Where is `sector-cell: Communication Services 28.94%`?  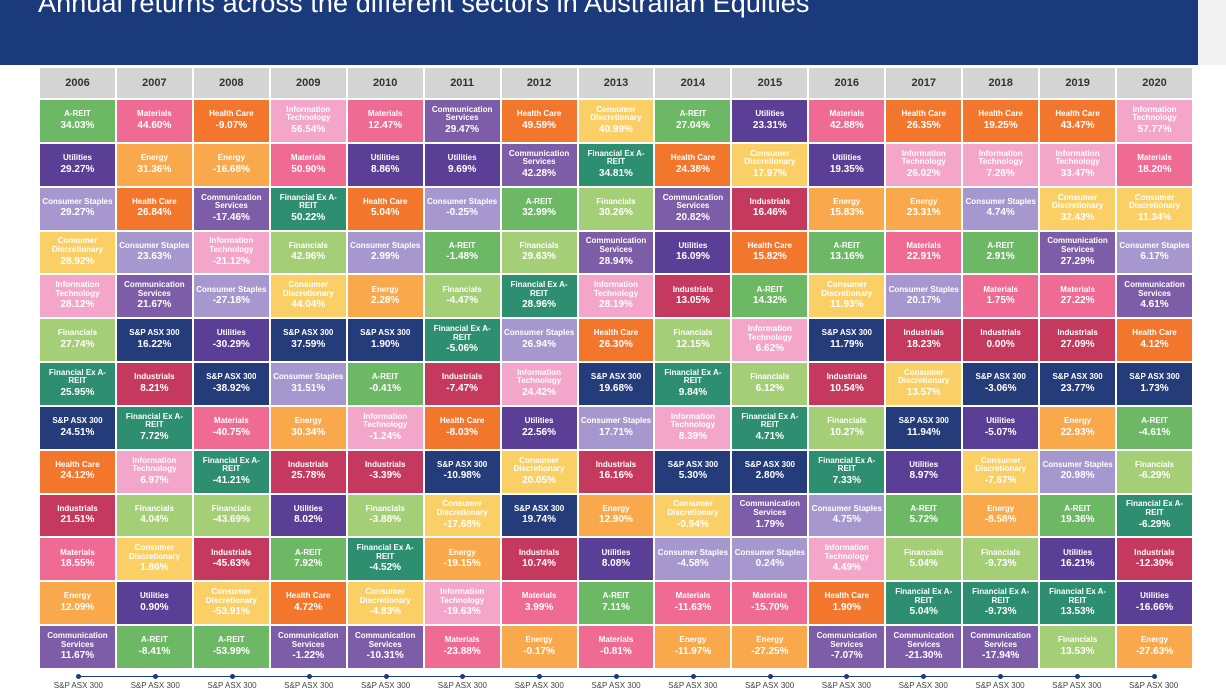 sector-cell: Communication Services 28.94% is located at coordinates (616, 252).